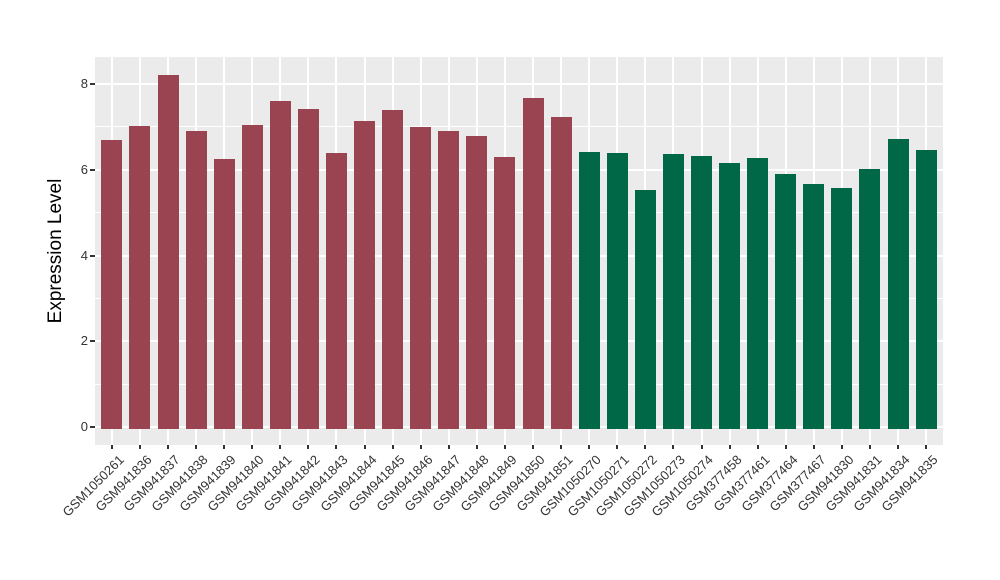 This screenshot has height=580, width=1000. I want to click on x-tick-mark-GSM377461, so click(757, 447).